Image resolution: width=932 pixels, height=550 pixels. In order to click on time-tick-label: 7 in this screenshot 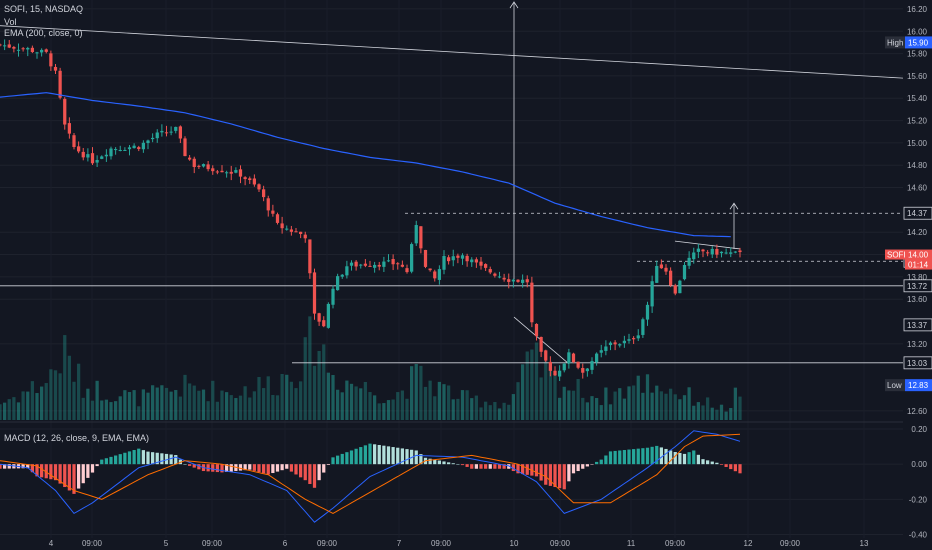, I will do `click(399, 543)`.